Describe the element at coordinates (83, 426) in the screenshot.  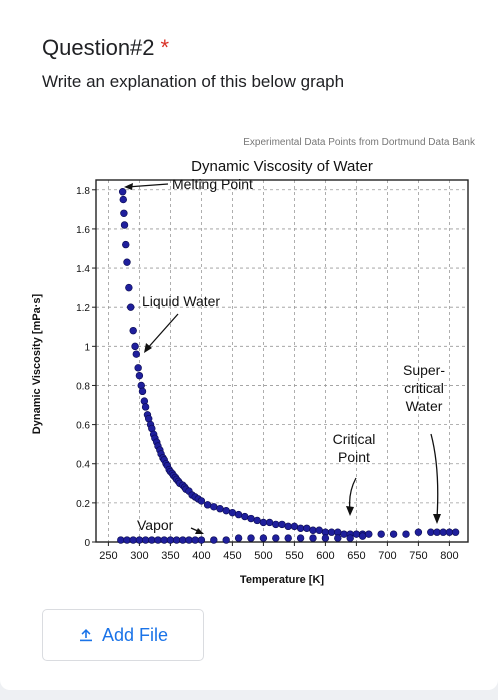
I see `y-tick-label: 0.6` at that location.